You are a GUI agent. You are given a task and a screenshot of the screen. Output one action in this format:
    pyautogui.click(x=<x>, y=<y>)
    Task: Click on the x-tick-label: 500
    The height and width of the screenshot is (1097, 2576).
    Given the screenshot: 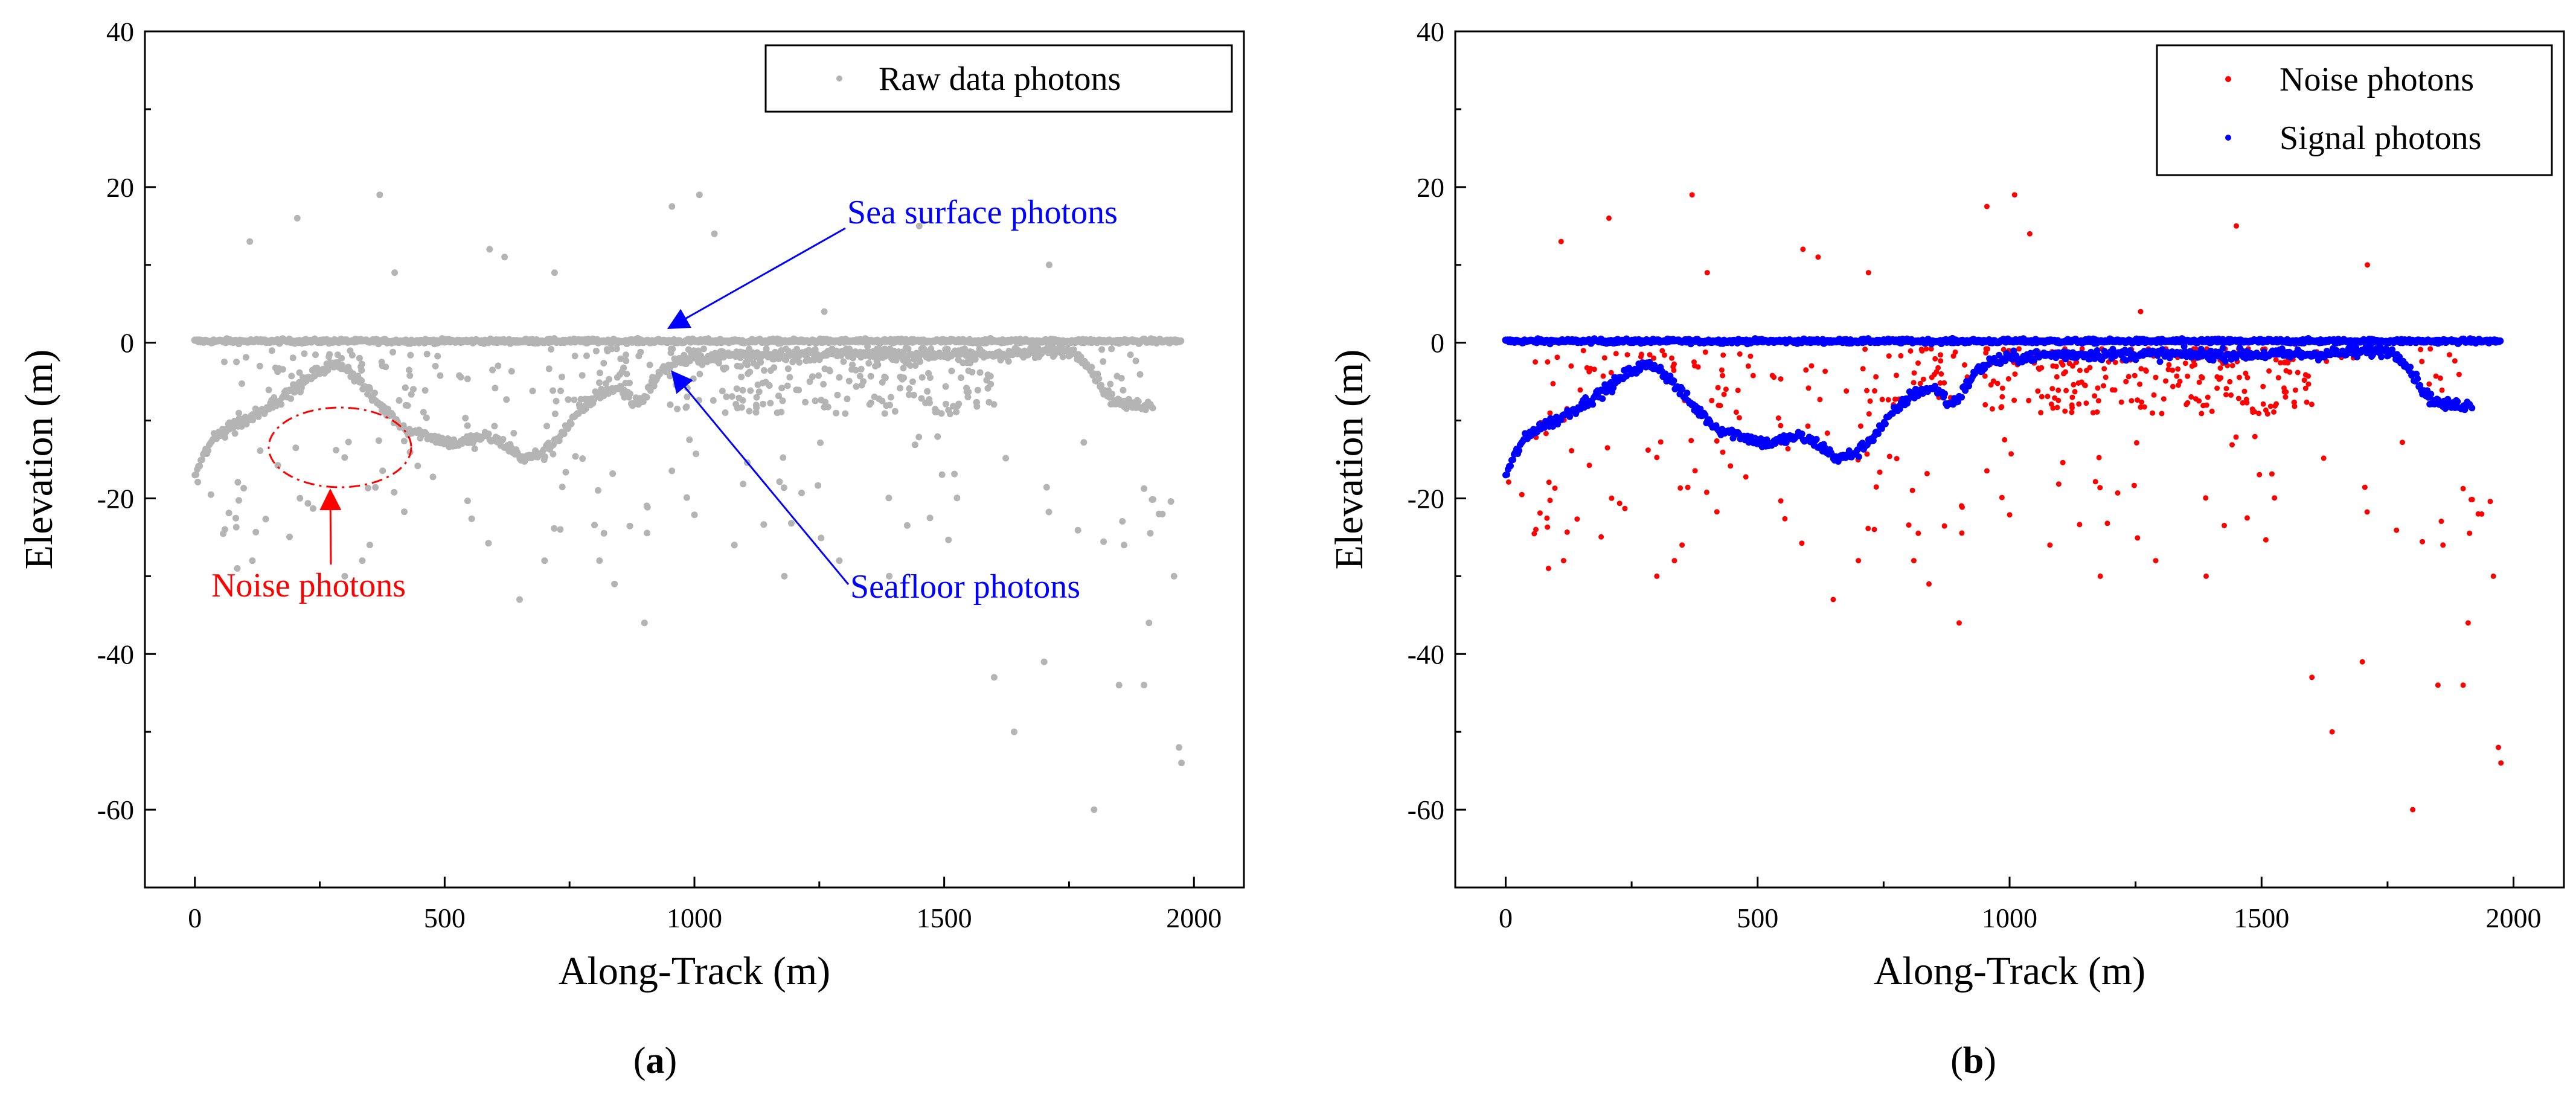 What is the action you would take?
    pyautogui.click(x=1757, y=918)
    